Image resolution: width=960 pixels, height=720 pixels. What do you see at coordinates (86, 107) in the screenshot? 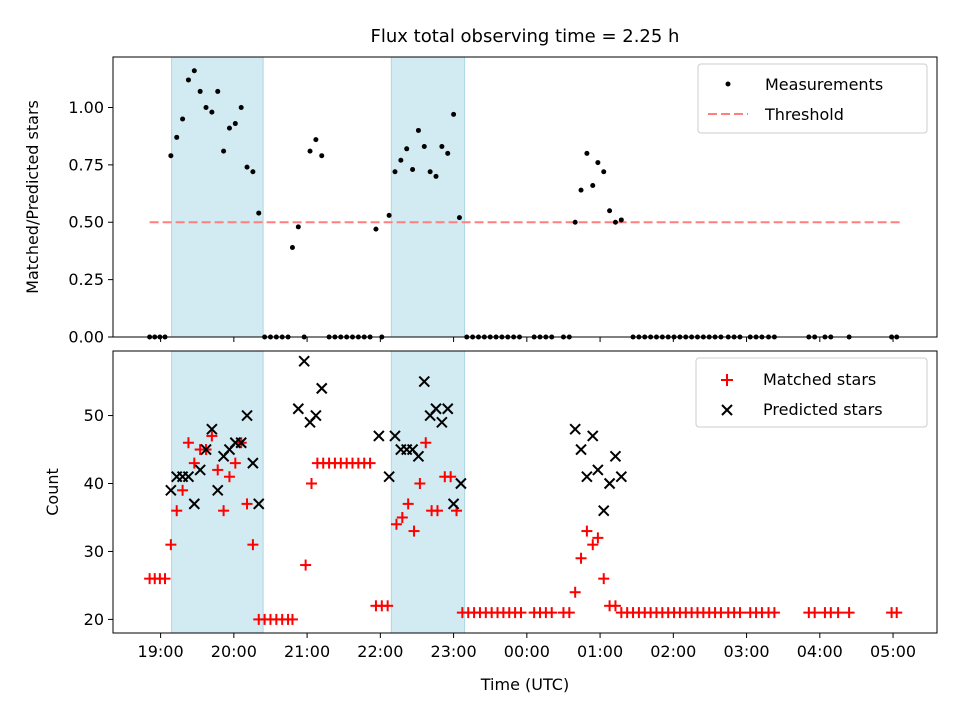
I see `y-tick-label: 1.00` at bounding box center [86, 107].